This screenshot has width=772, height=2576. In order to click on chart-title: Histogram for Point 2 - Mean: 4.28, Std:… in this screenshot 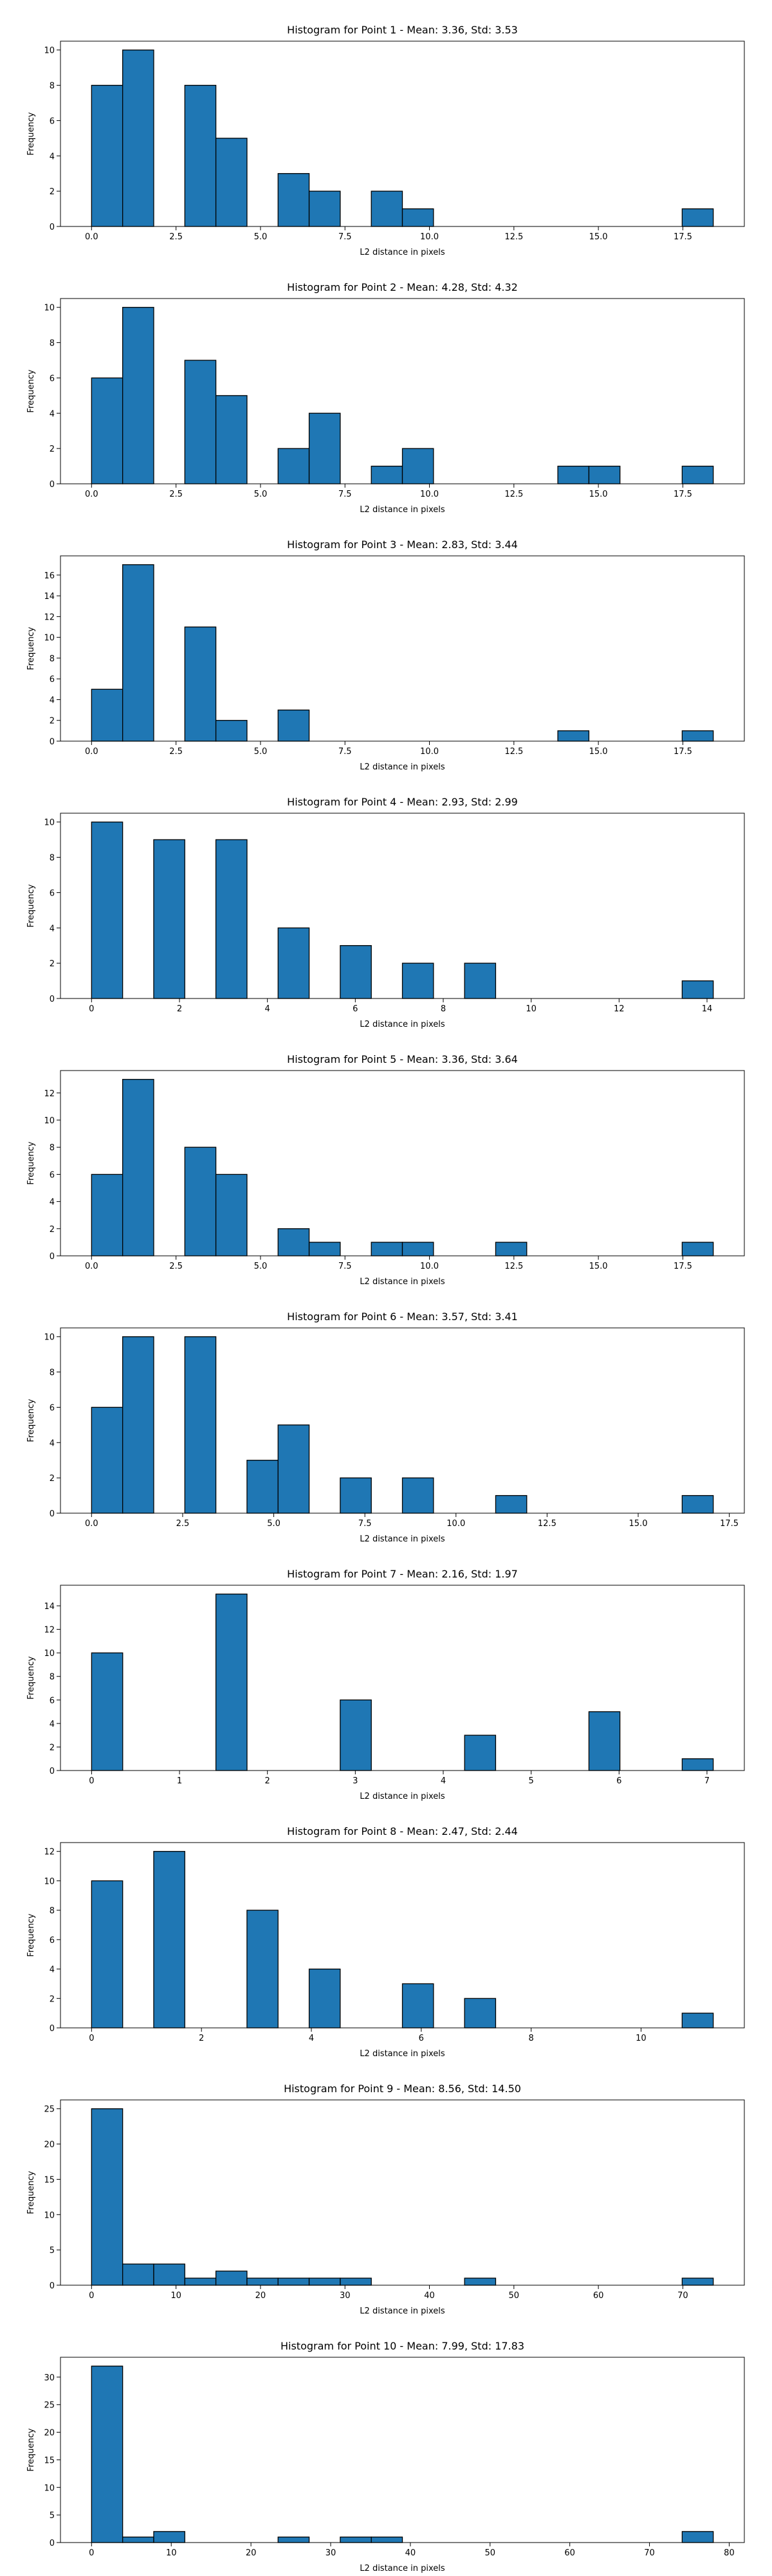, I will do `click(402, 287)`.